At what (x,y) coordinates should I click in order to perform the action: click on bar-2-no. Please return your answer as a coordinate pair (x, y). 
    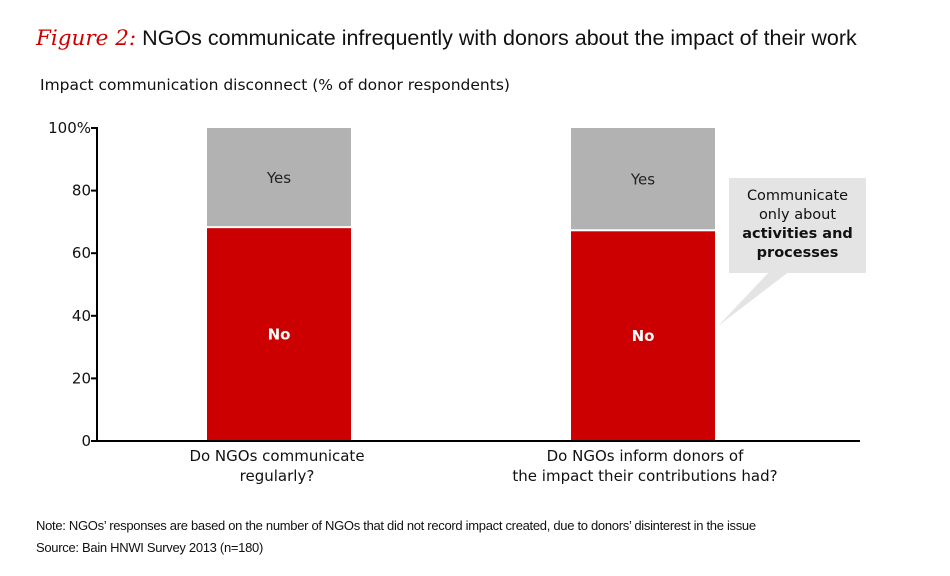
    Looking at the image, I should click on (643, 336).